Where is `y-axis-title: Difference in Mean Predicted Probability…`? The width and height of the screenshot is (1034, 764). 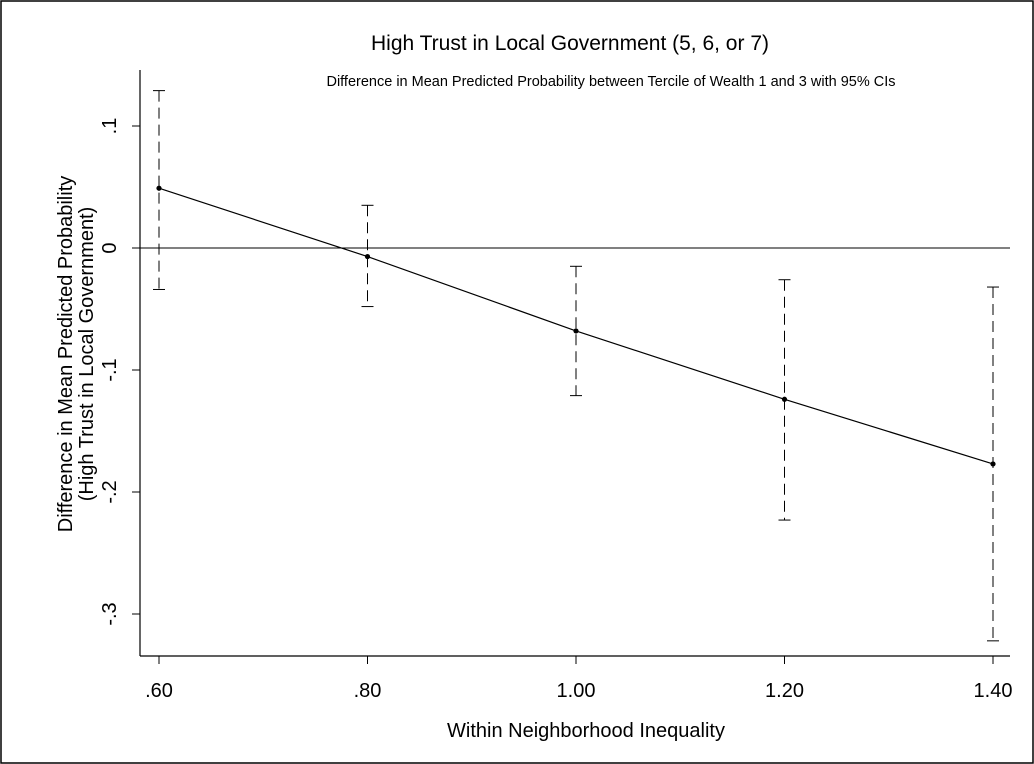 y-axis-title: Difference in Mean Predicted Probability… is located at coordinates (76, 354).